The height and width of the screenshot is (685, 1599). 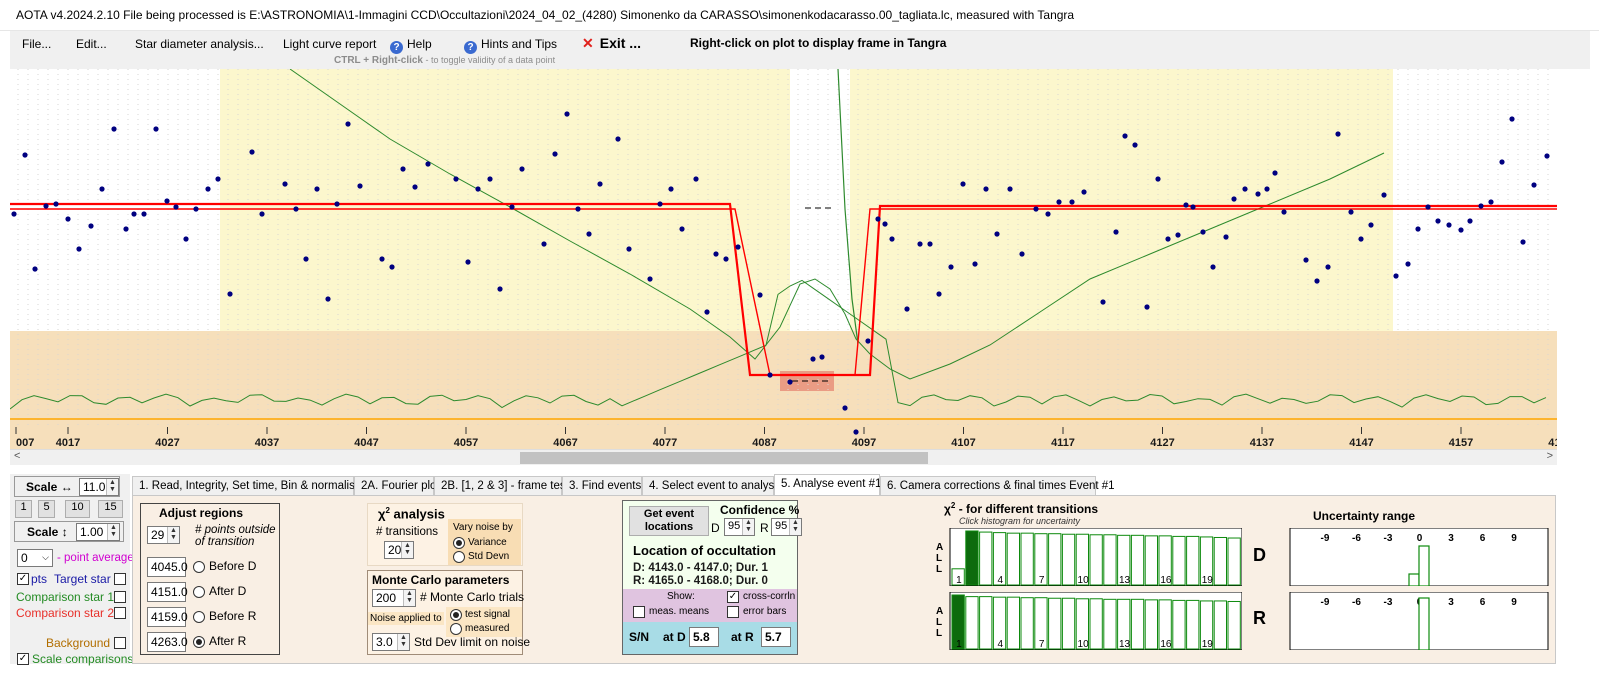 What do you see at coordinates (98, 532) in the screenshot?
I see `scale-v-stepper: 1.00 ▲ ▼` at bounding box center [98, 532].